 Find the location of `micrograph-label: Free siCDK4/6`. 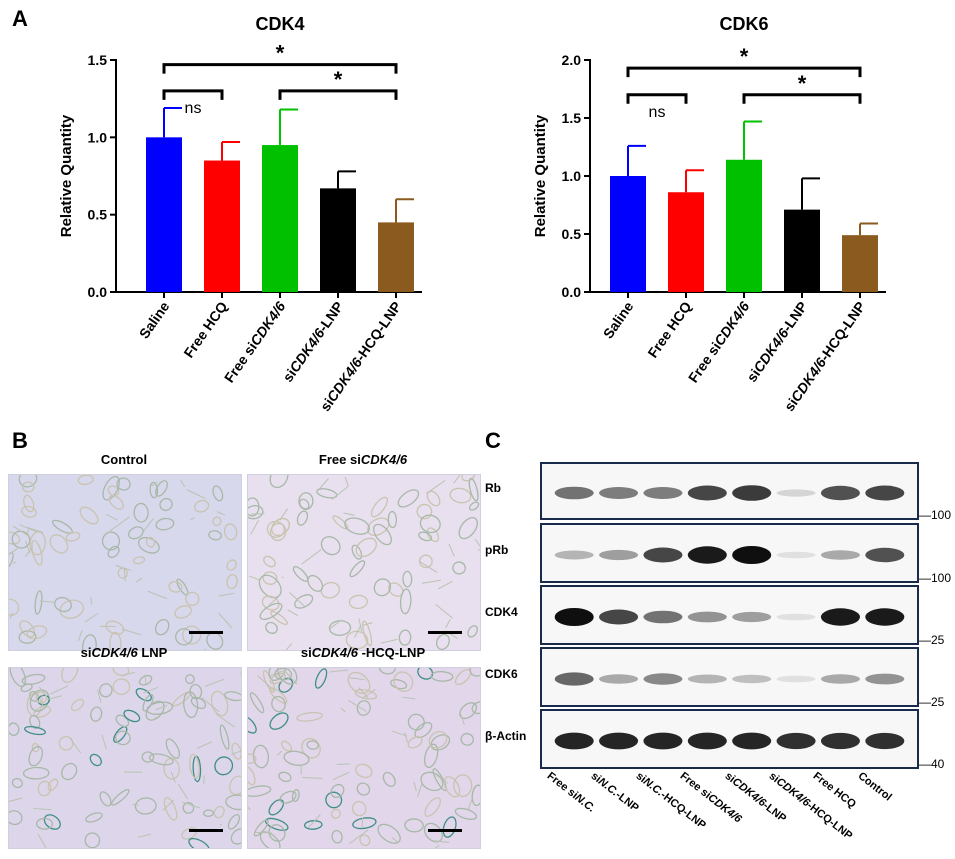

micrograph-label: Free siCDK4/6 is located at coordinates (363, 459).